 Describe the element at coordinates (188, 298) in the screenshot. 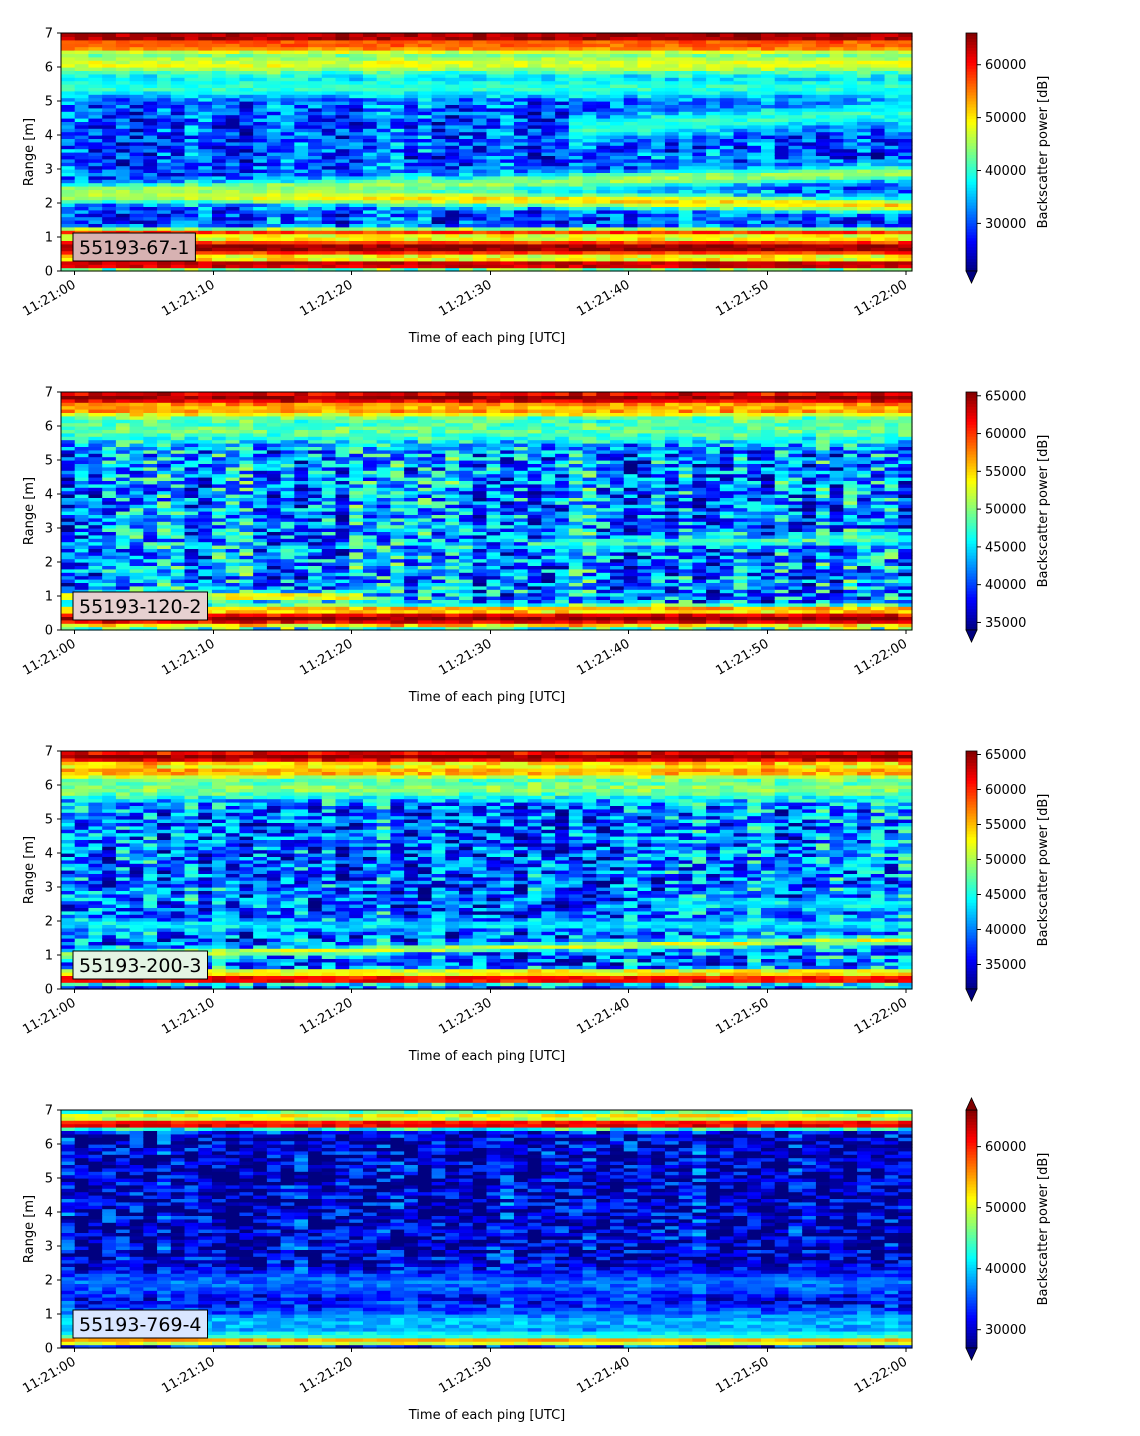

I see `x-tick-label: 11:21:10` at that location.